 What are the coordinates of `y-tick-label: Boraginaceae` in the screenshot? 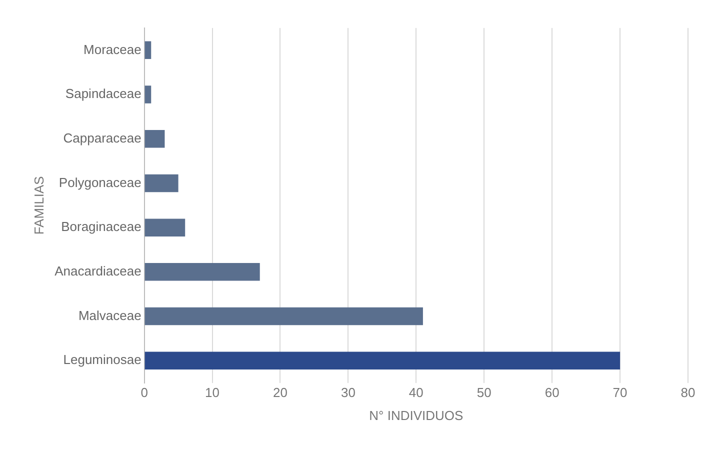 It's located at (101, 226).